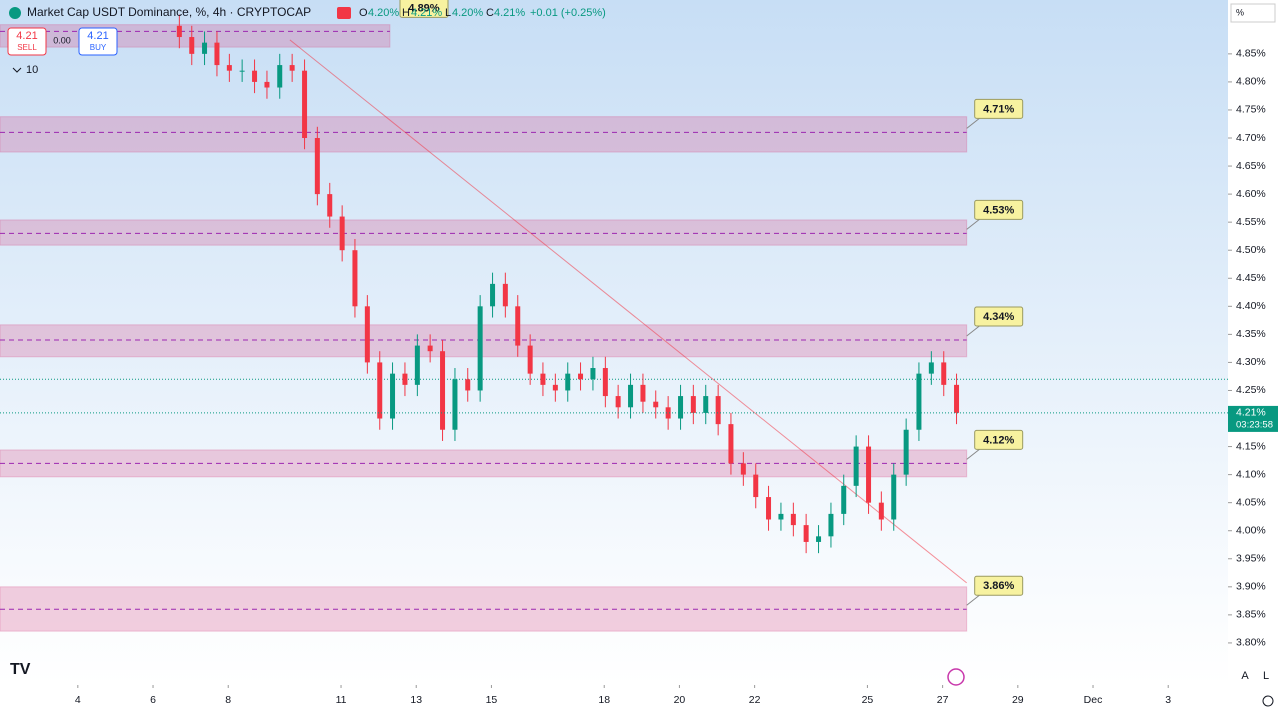 This screenshot has width=1280, height=708. I want to click on zone-label: 4.89%, so click(423, 8).